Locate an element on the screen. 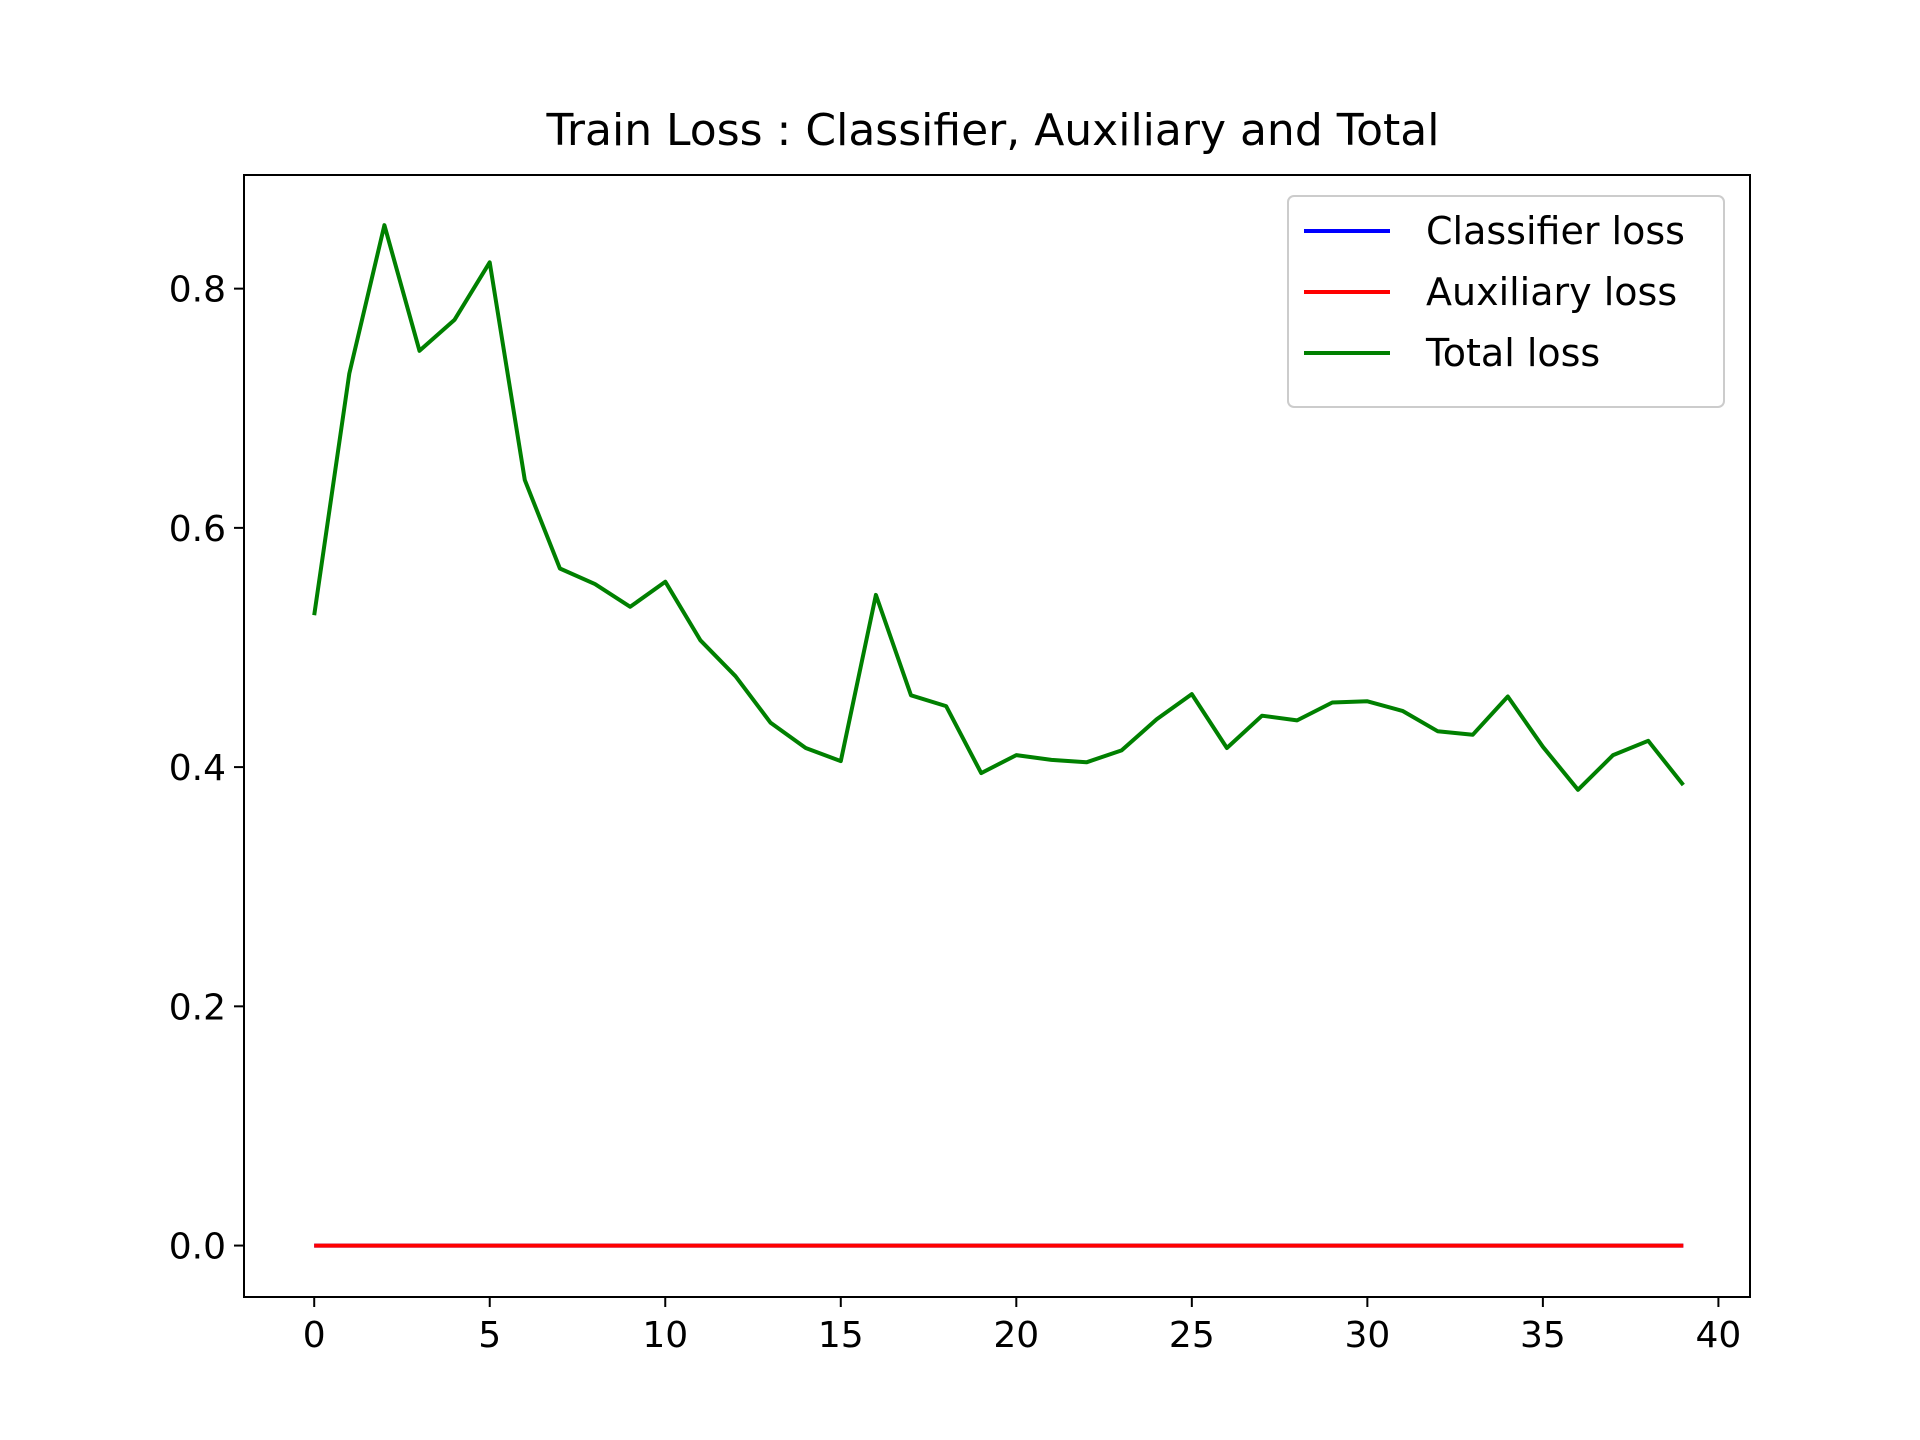  x-tick-label: 0 is located at coordinates (314, 1335).